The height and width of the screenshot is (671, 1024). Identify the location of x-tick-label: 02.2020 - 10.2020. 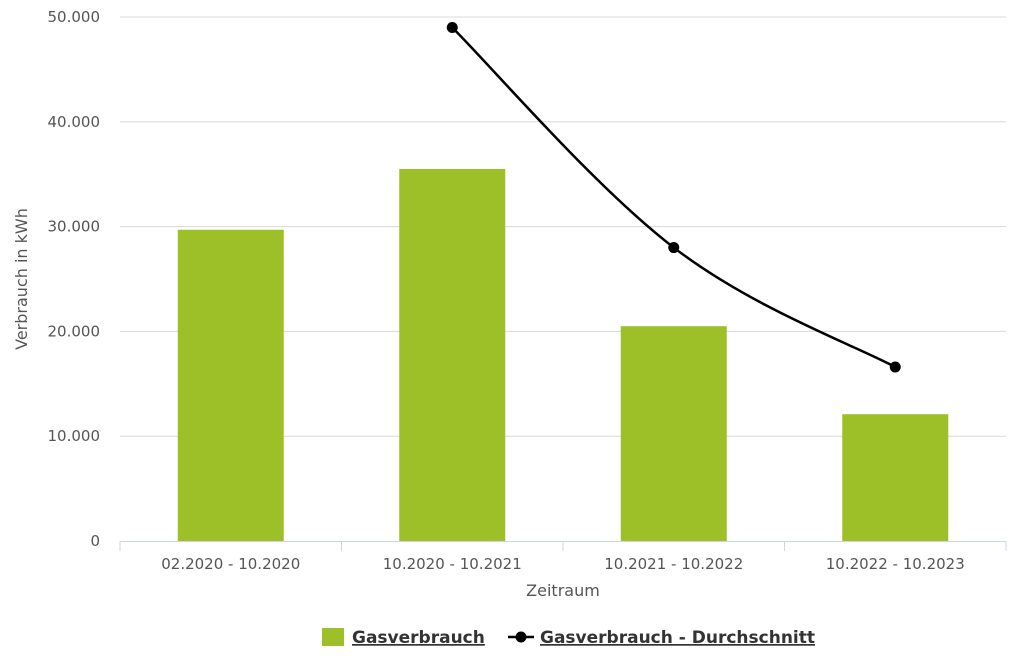
(230, 564).